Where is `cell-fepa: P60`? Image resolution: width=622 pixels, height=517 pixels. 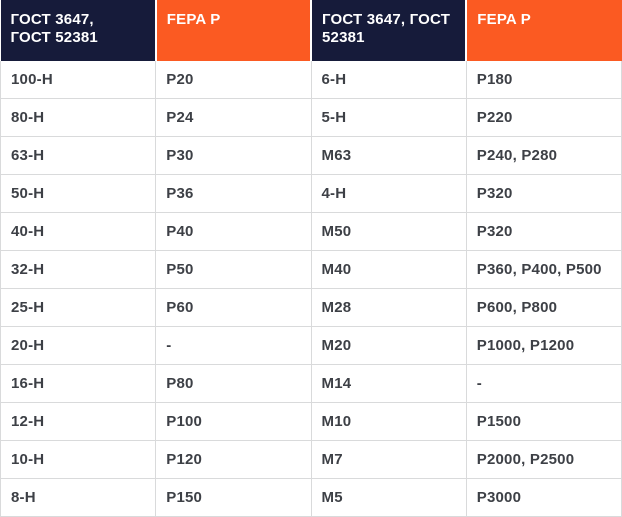
cell-fepa: P60 is located at coordinates (233, 307).